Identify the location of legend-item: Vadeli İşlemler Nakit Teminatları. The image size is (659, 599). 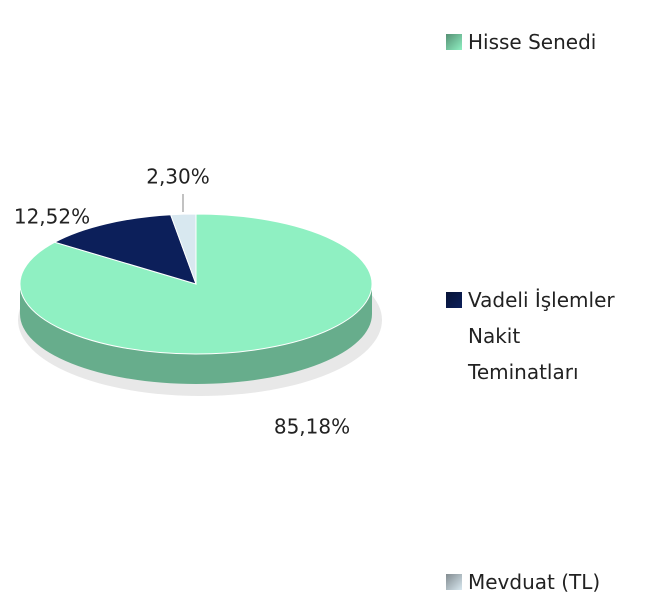
(541, 336).